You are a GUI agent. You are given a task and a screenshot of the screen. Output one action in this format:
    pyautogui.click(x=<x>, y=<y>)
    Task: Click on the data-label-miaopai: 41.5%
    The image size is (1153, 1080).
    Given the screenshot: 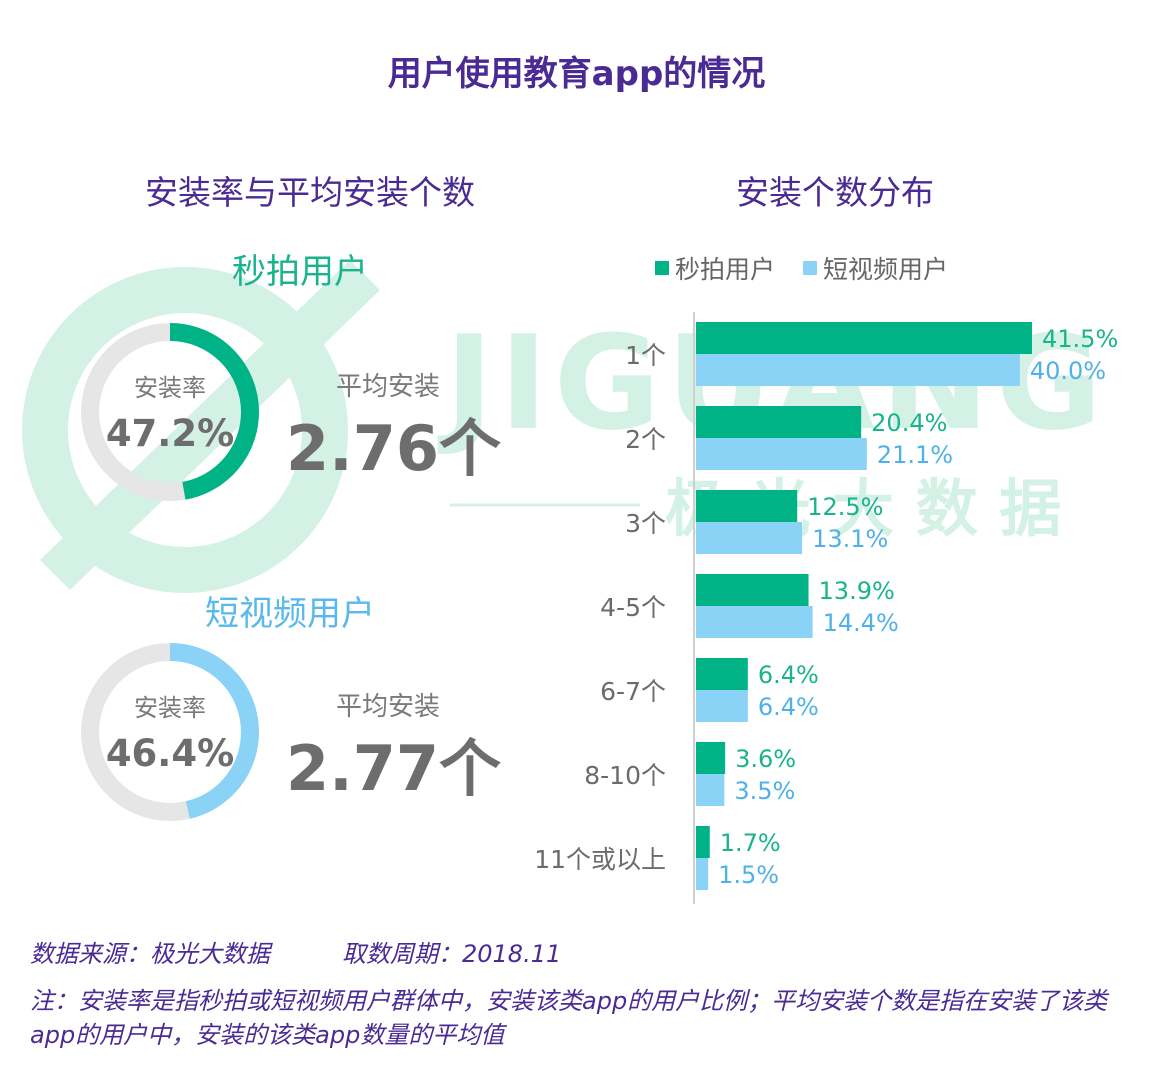 What is the action you would take?
    pyautogui.click(x=1080, y=339)
    